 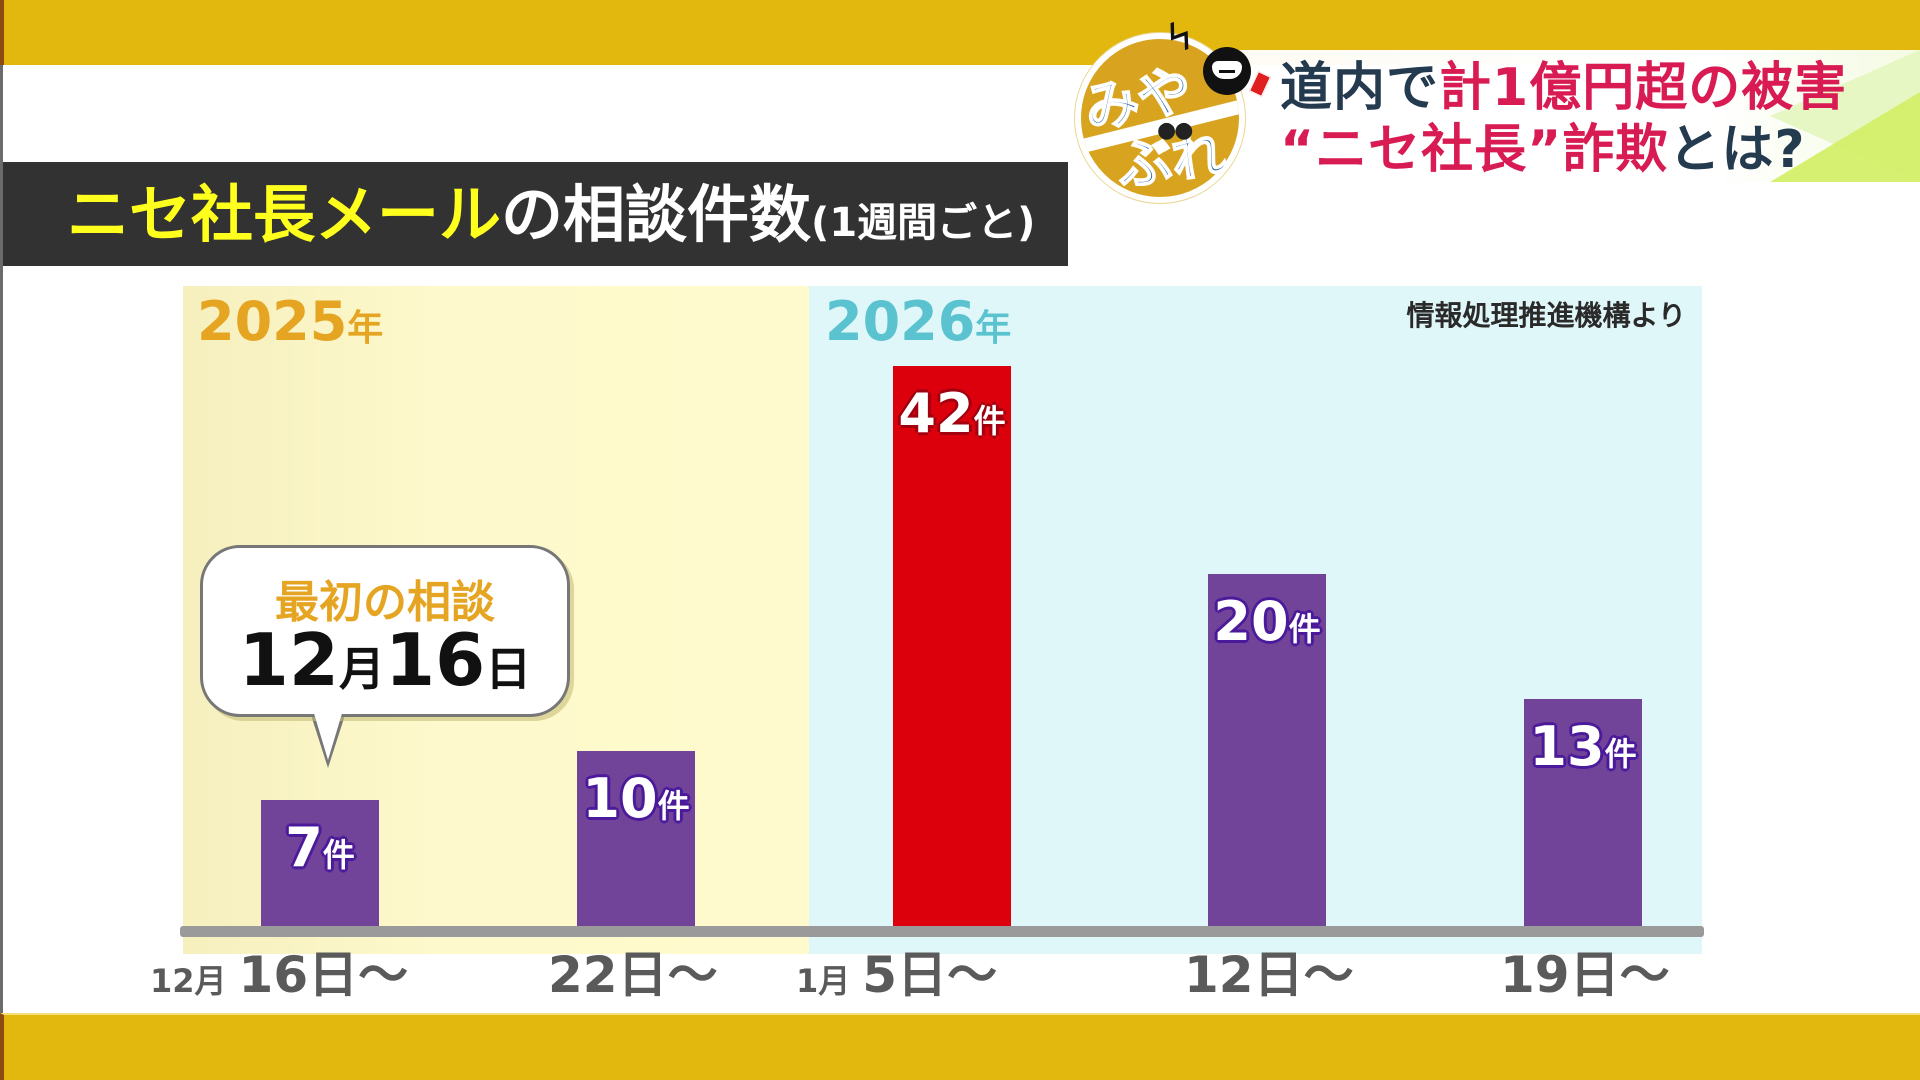 What do you see at coordinates (1845, 137) in the screenshot?
I see `decor-triangle` at bounding box center [1845, 137].